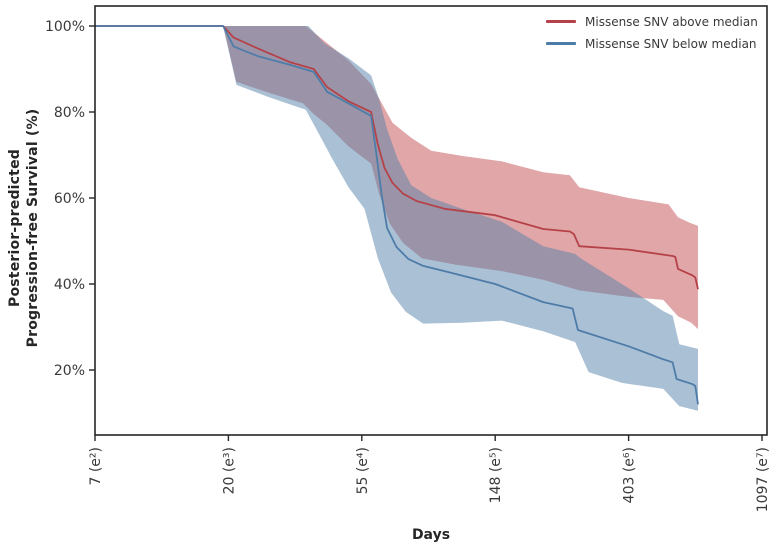 The image size is (783, 553). Describe the element at coordinates (69, 113) in the screenshot. I see `y-tick-label: 80%` at that location.